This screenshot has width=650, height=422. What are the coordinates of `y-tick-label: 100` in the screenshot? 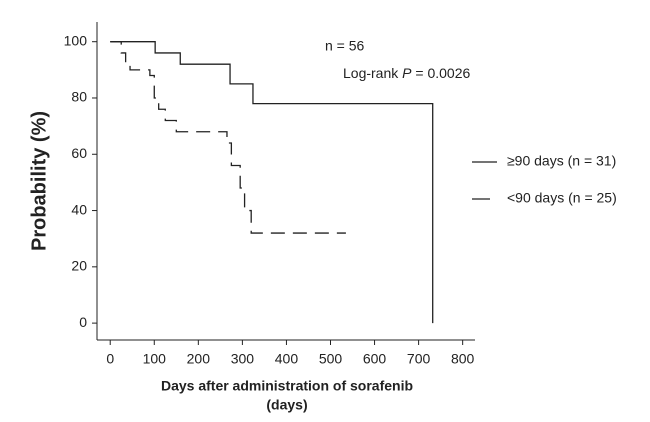 It's located at (76, 40).